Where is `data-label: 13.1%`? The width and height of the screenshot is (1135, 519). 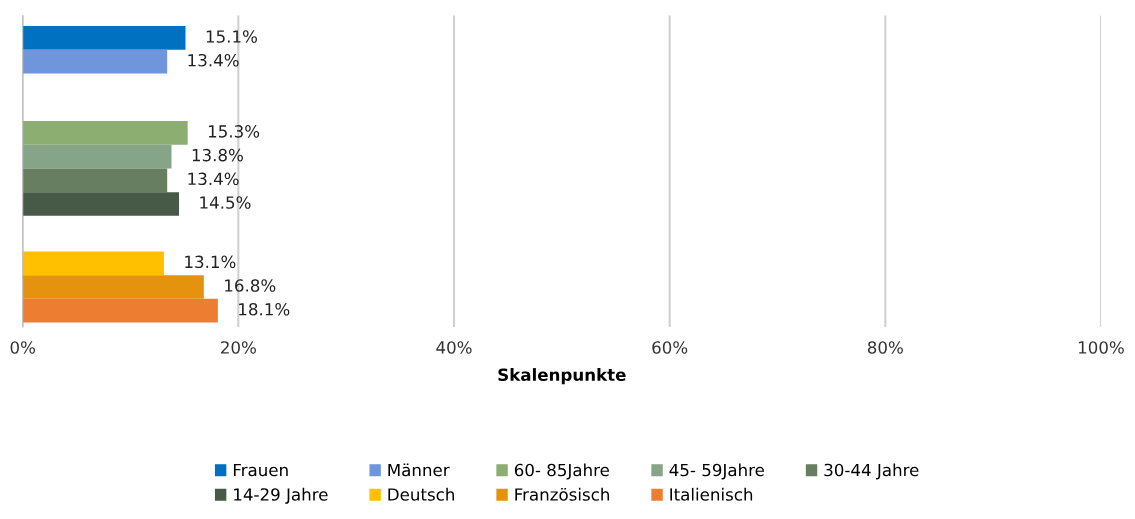 data-label: 13.1% is located at coordinates (210, 262).